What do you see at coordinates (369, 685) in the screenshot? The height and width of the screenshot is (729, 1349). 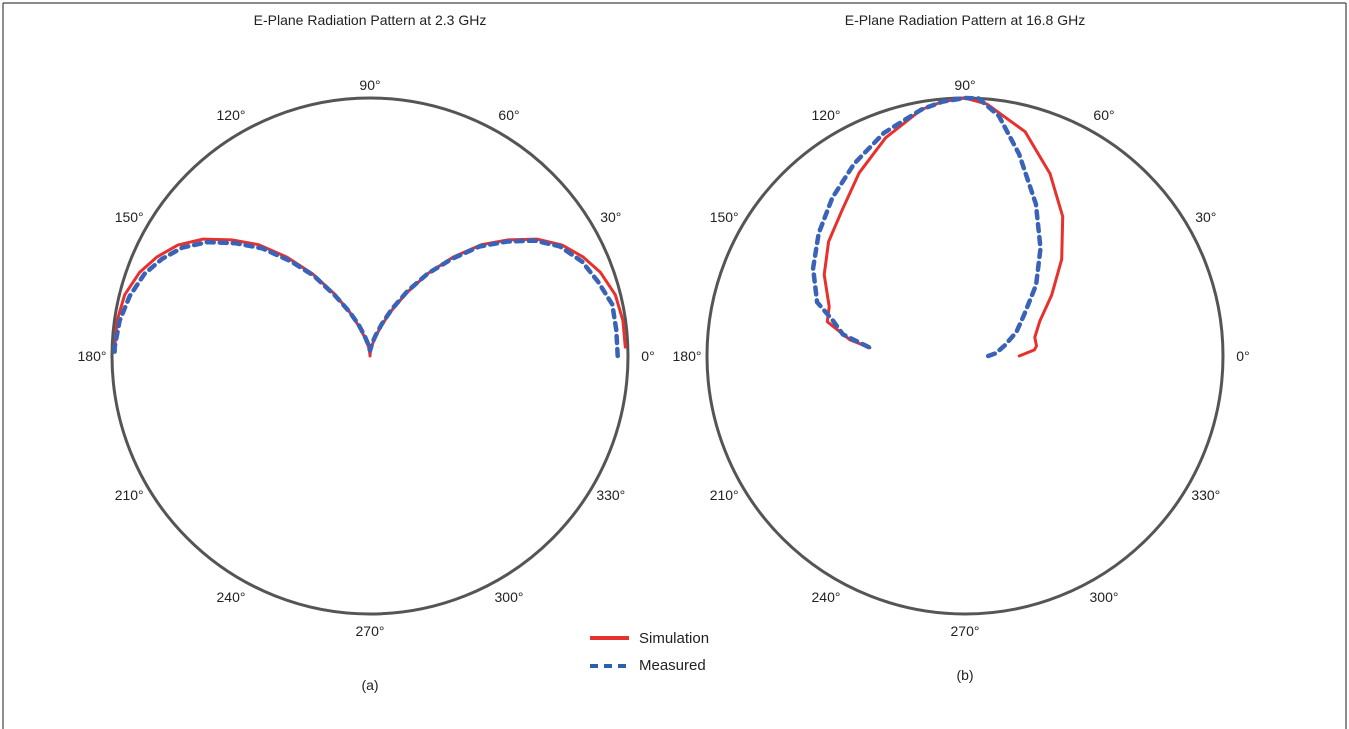 I see `chart-caption: (a)` at bounding box center [369, 685].